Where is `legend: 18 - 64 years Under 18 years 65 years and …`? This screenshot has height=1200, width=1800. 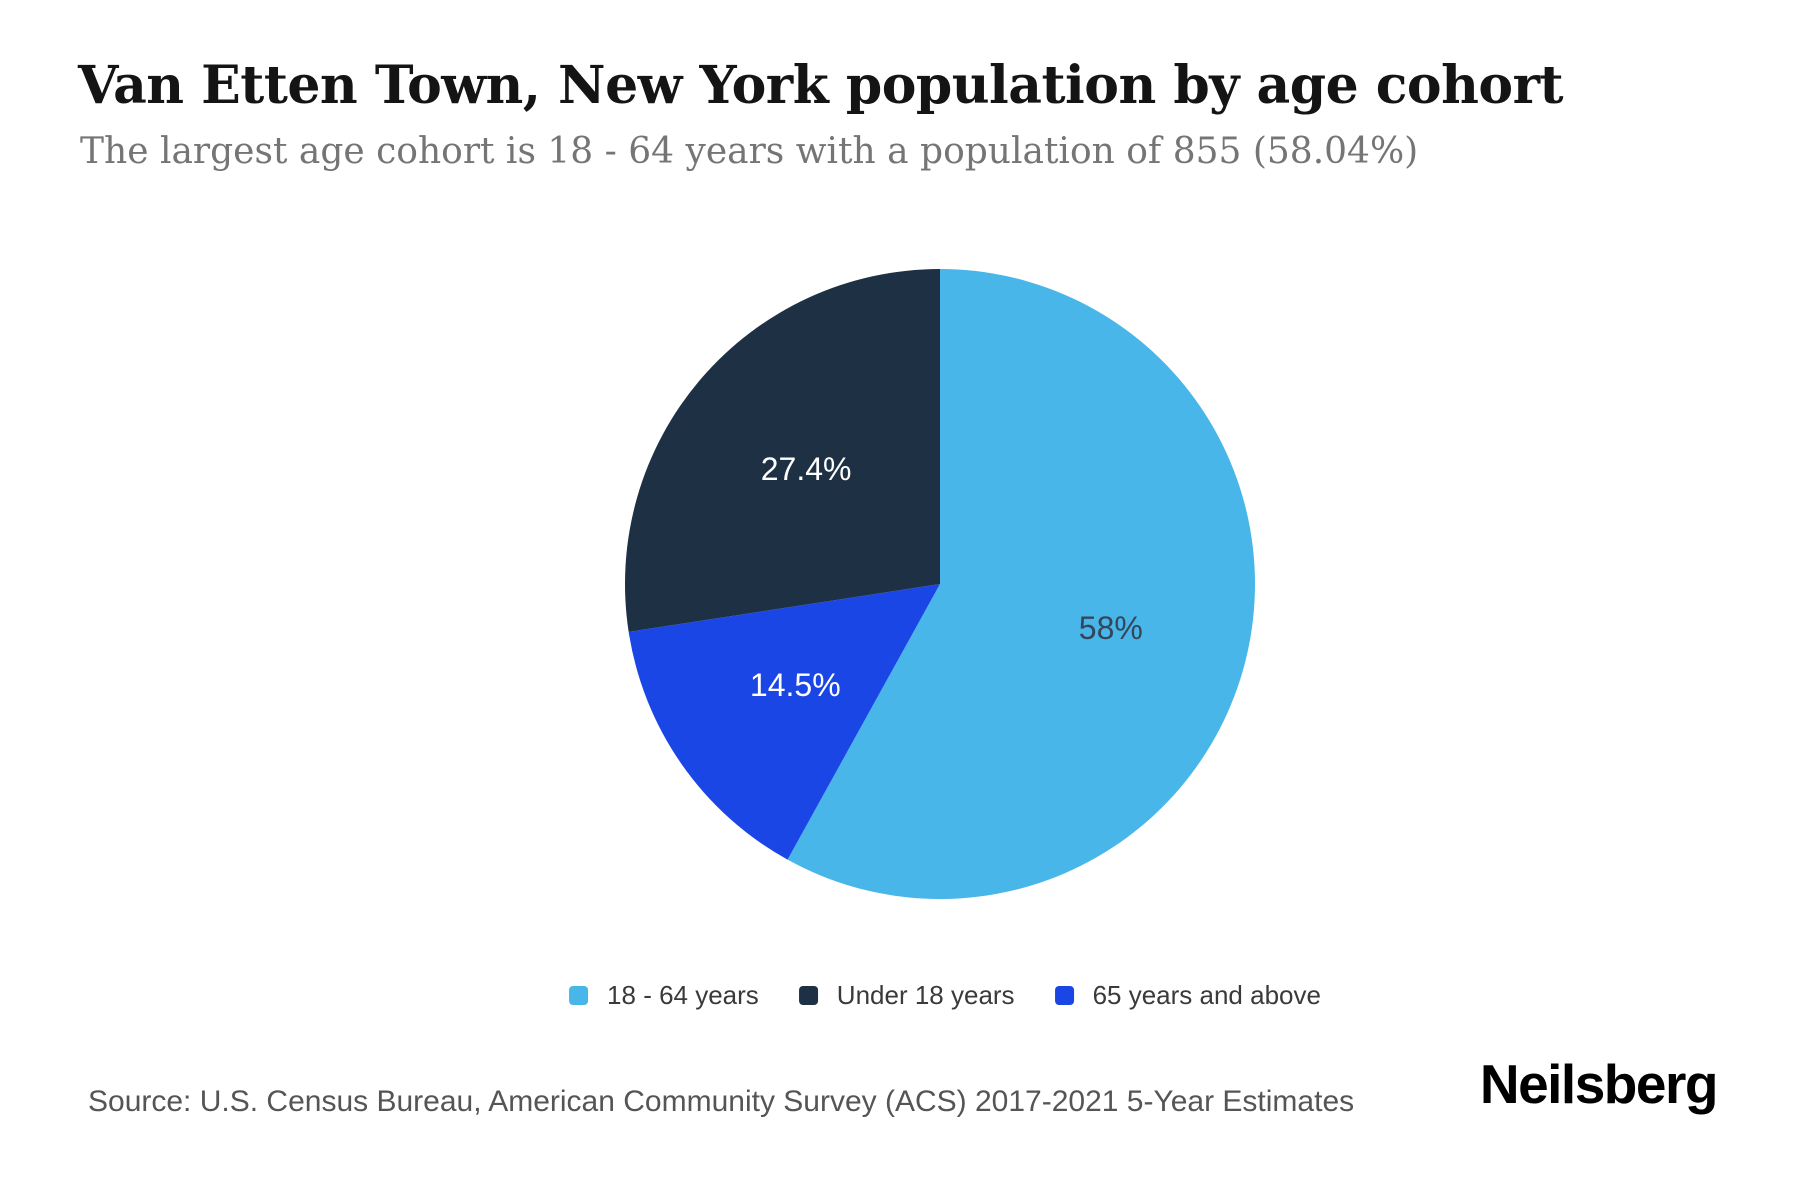 legend: 18 - 64 years Under 18 years 65 years and … is located at coordinates (945, 995).